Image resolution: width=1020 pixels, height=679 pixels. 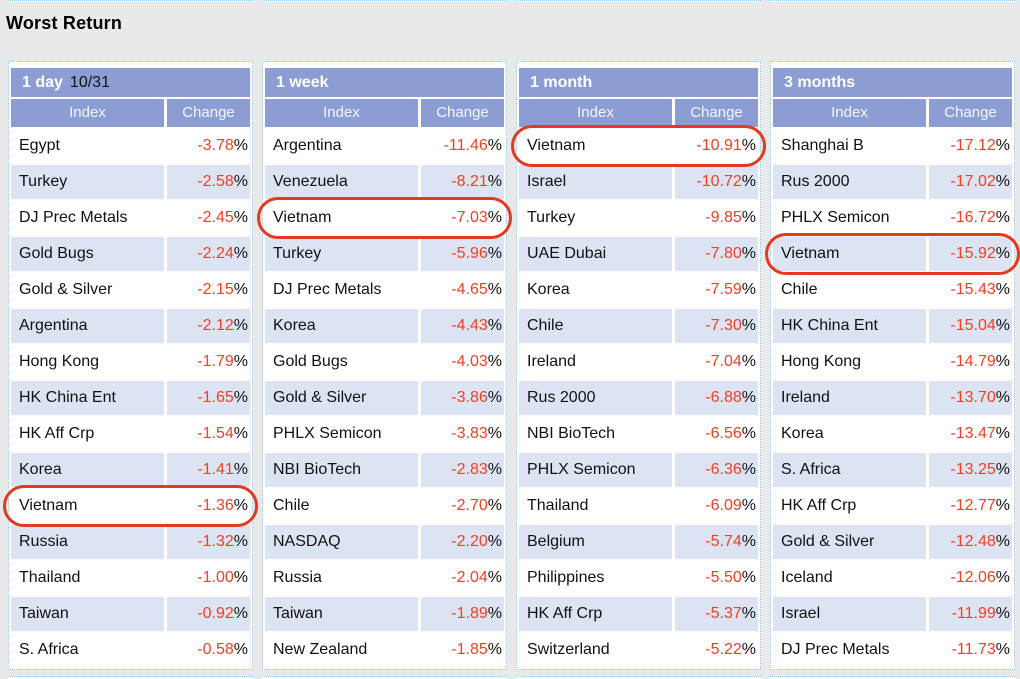 I want to click on index-name: Turkey, so click(x=87, y=182).